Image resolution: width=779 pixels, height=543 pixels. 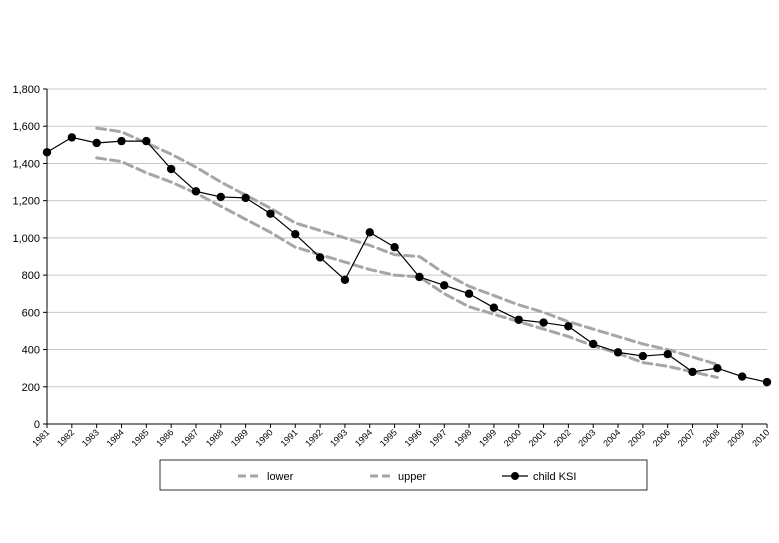 What do you see at coordinates (26, 90) in the screenshot?
I see `y-tick-label: 1,800` at bounding box center [26, 90].